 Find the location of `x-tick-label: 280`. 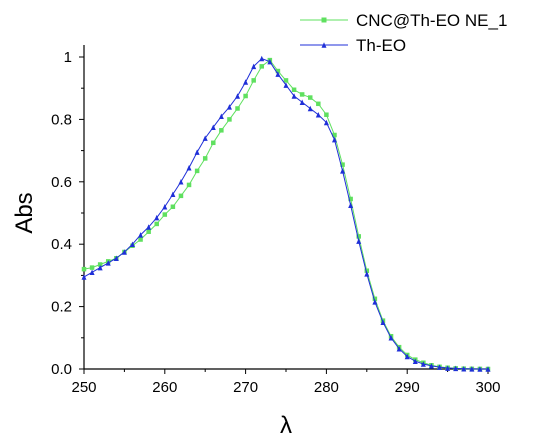

x-tick-label: 280 is located at coordinates (326, 387).